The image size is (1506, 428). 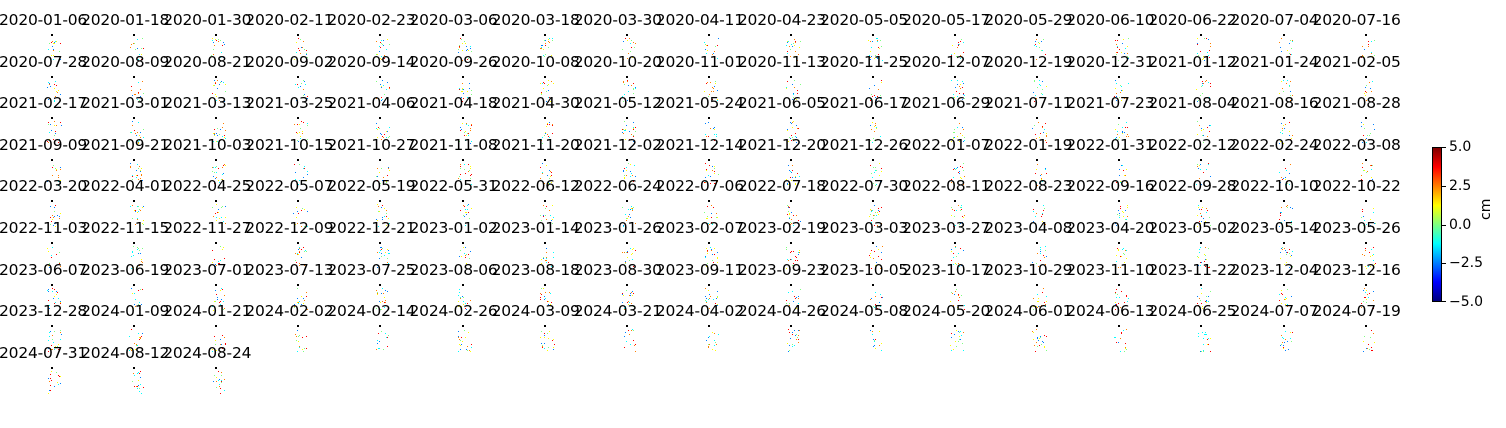 I want to click on map-panel: 2021-03-01, so click(x=125, y=119).